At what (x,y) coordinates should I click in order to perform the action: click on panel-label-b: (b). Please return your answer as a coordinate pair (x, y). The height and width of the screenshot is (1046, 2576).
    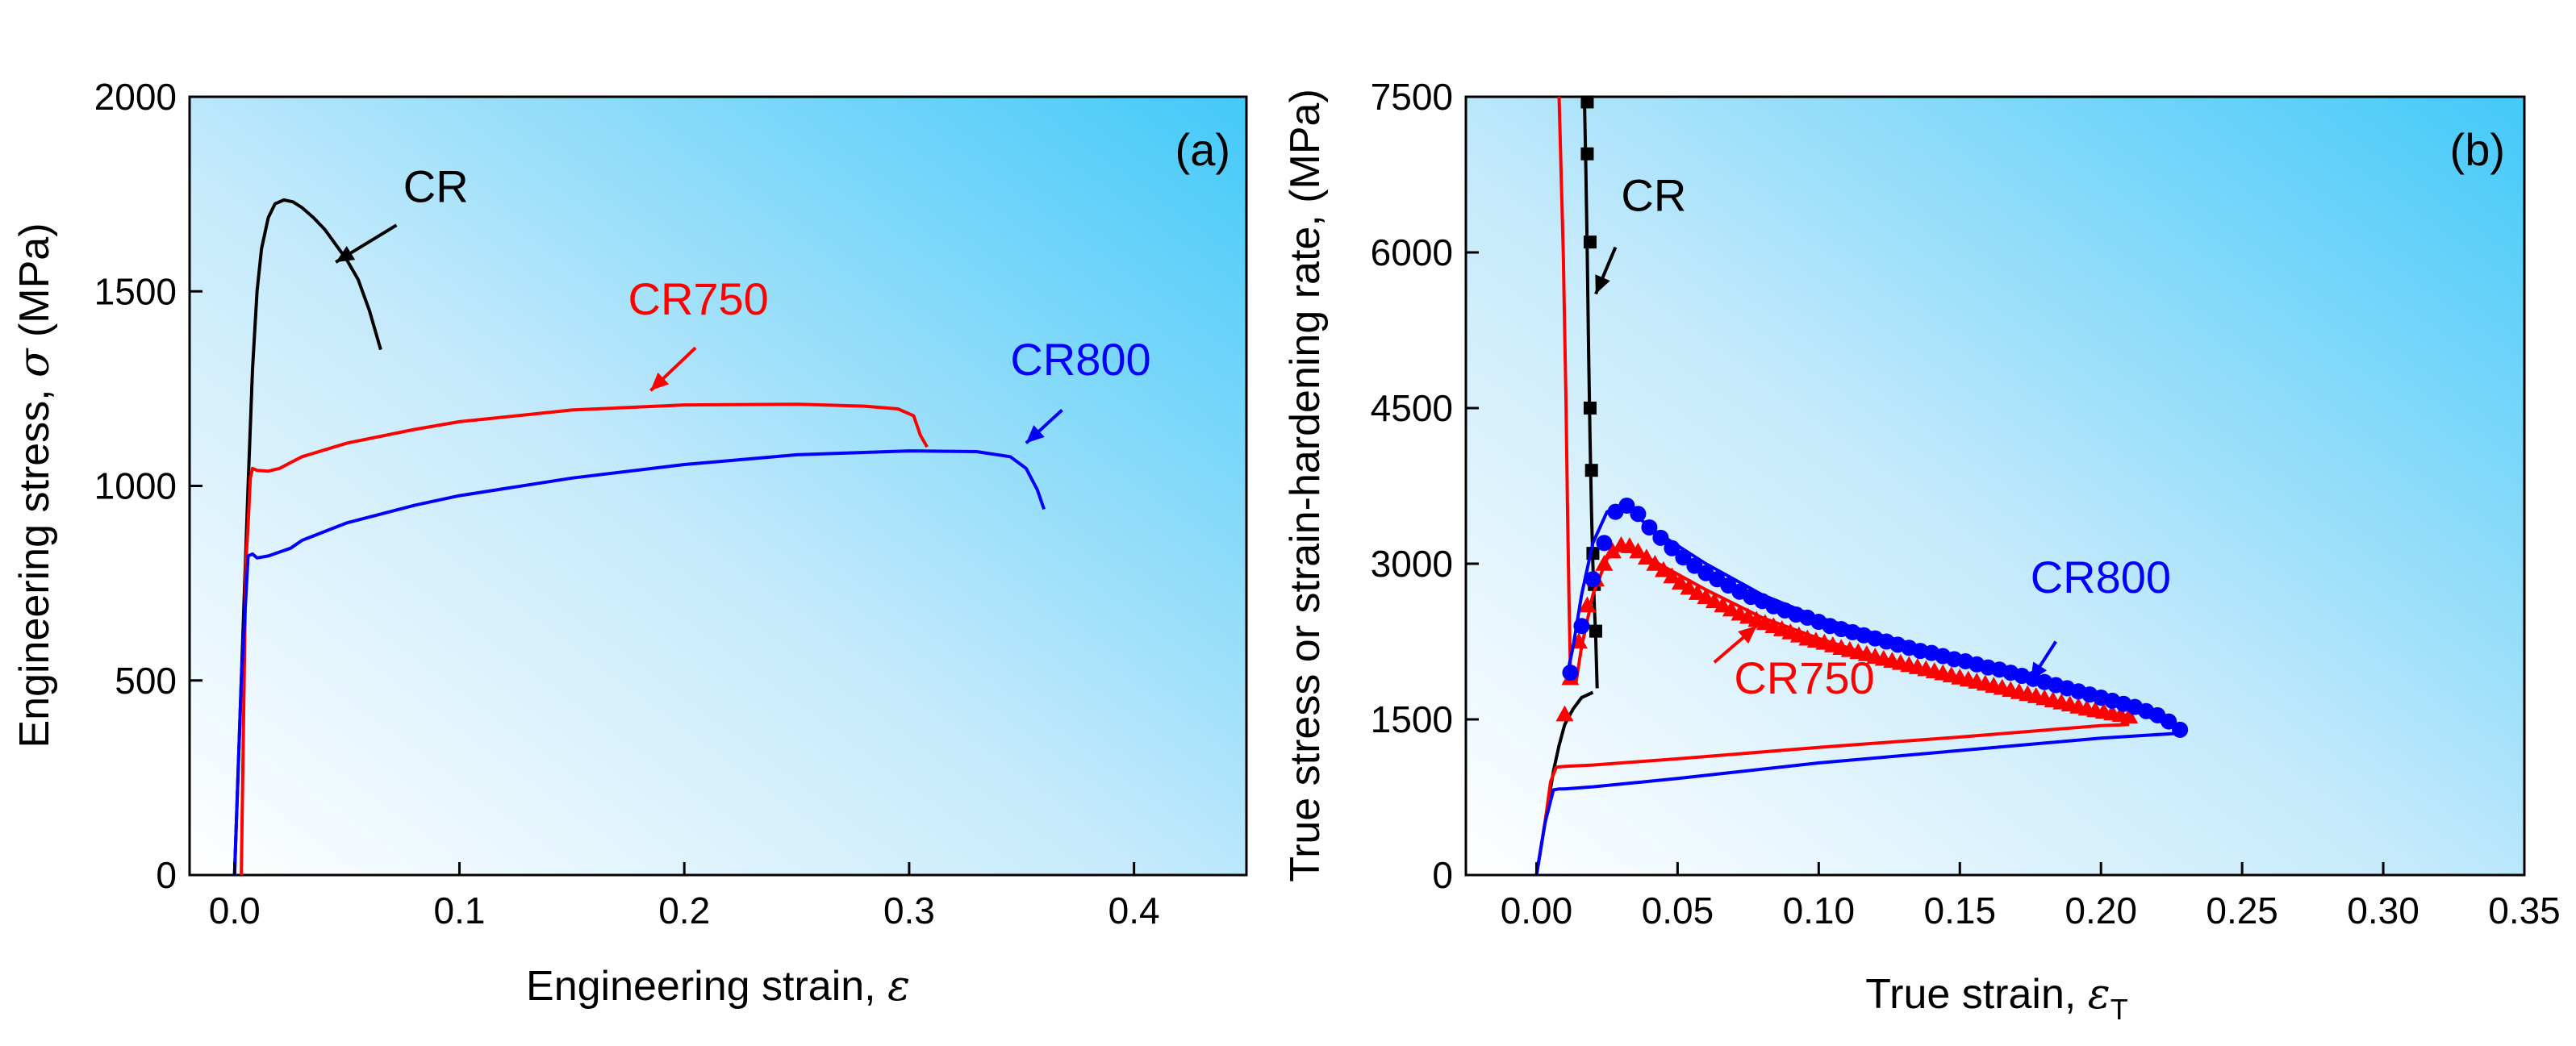
    Looking at the image, I should click on (2478, 150).